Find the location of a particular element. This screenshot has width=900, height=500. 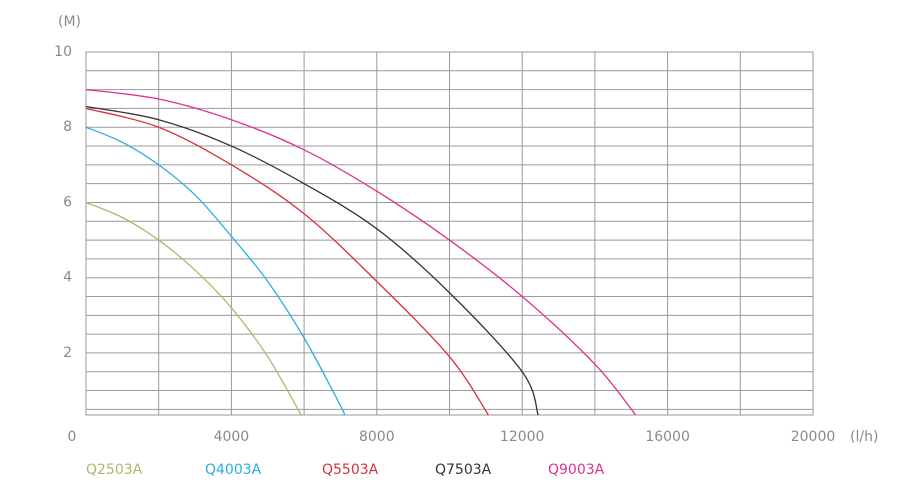

y-tick-label: 6 is located at coordinates (67, 202).